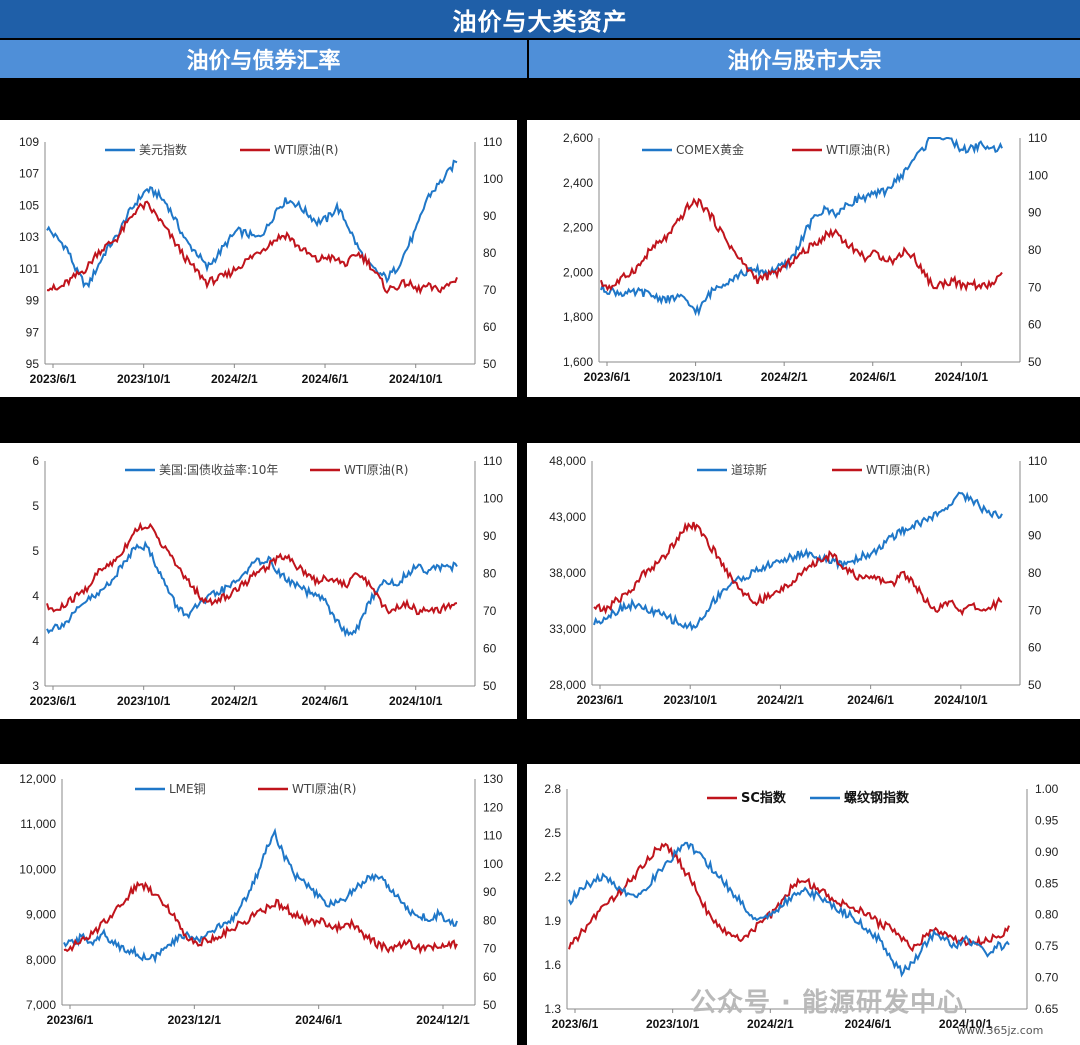  I want to click on y-left-tick-label: 95, so click(33, 364).